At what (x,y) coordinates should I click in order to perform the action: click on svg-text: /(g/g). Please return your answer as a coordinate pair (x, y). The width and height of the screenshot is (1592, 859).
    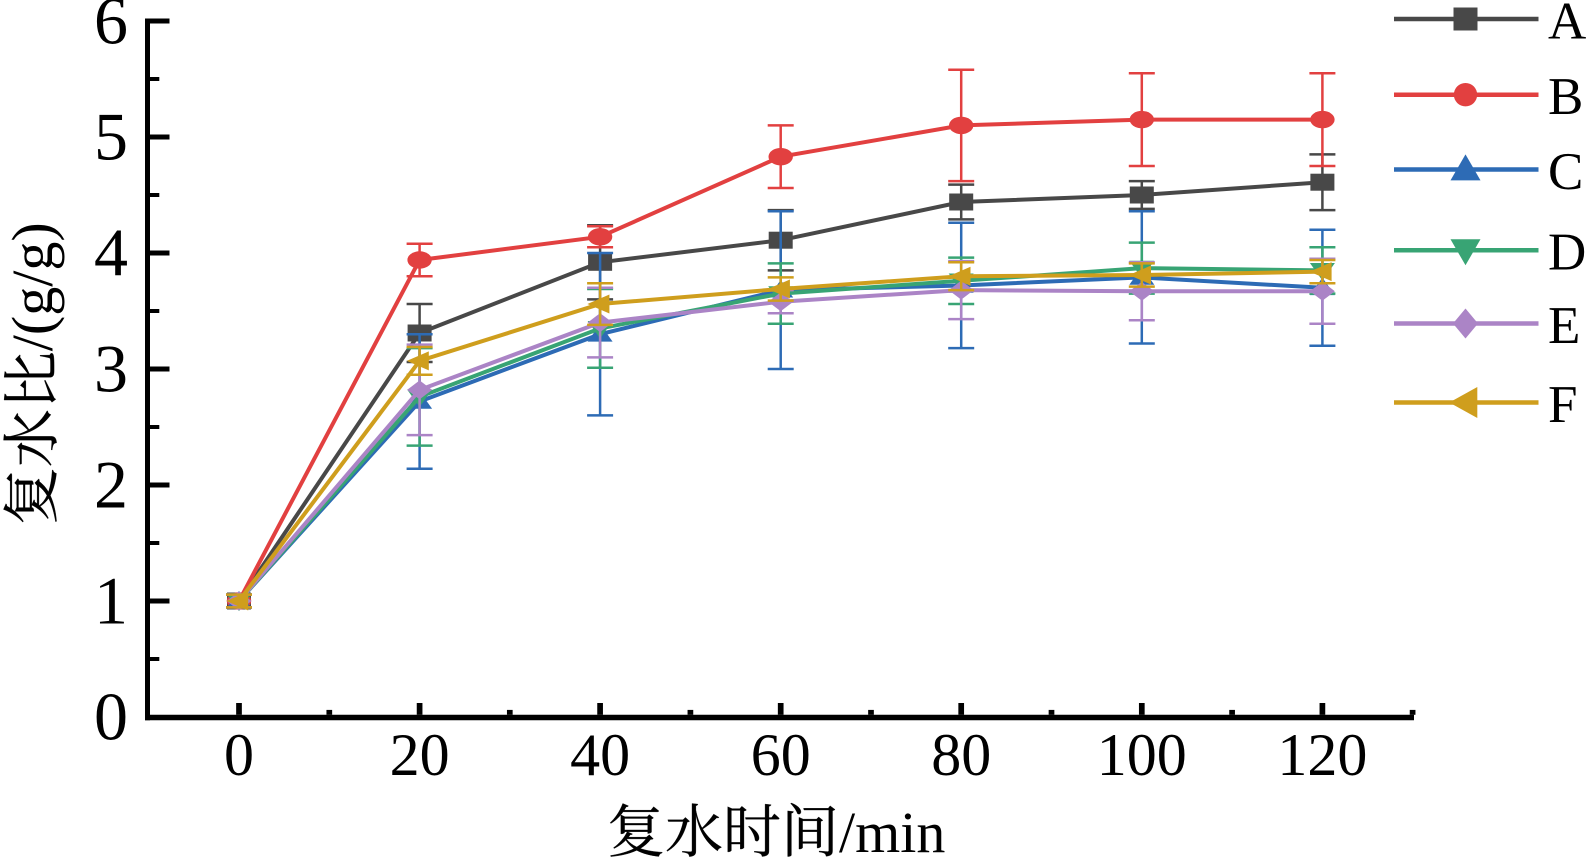
    Looking at the image, I should click on (32, 286).